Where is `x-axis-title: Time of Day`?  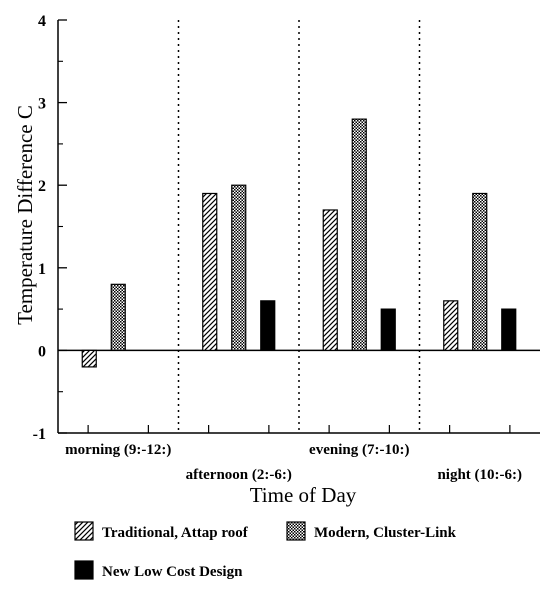 x-axis-title: Time of Day is located at coordinates (303, 495).